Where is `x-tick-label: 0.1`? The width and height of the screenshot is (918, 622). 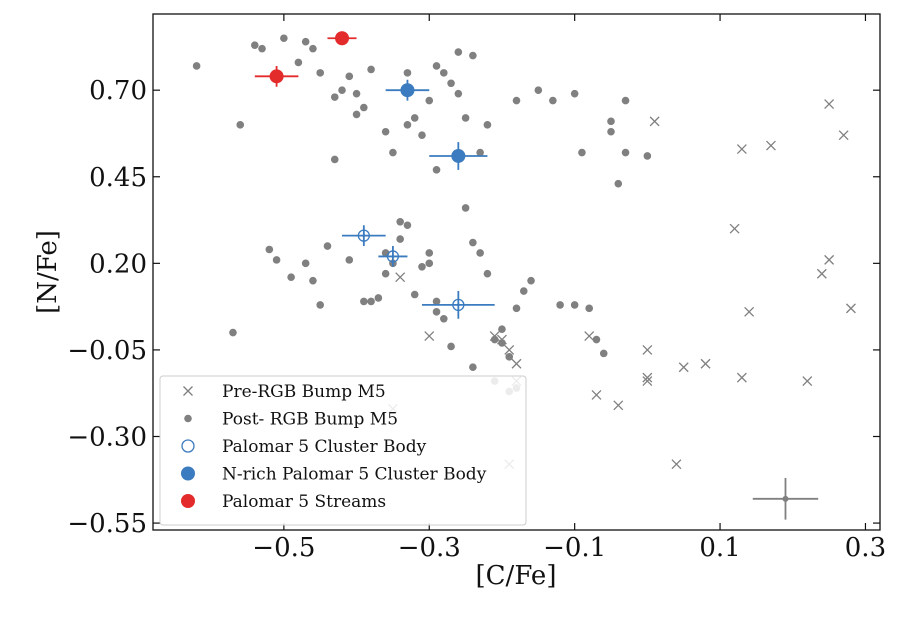 x-tick-label: 0.1 is located at coordinates (719, 548).